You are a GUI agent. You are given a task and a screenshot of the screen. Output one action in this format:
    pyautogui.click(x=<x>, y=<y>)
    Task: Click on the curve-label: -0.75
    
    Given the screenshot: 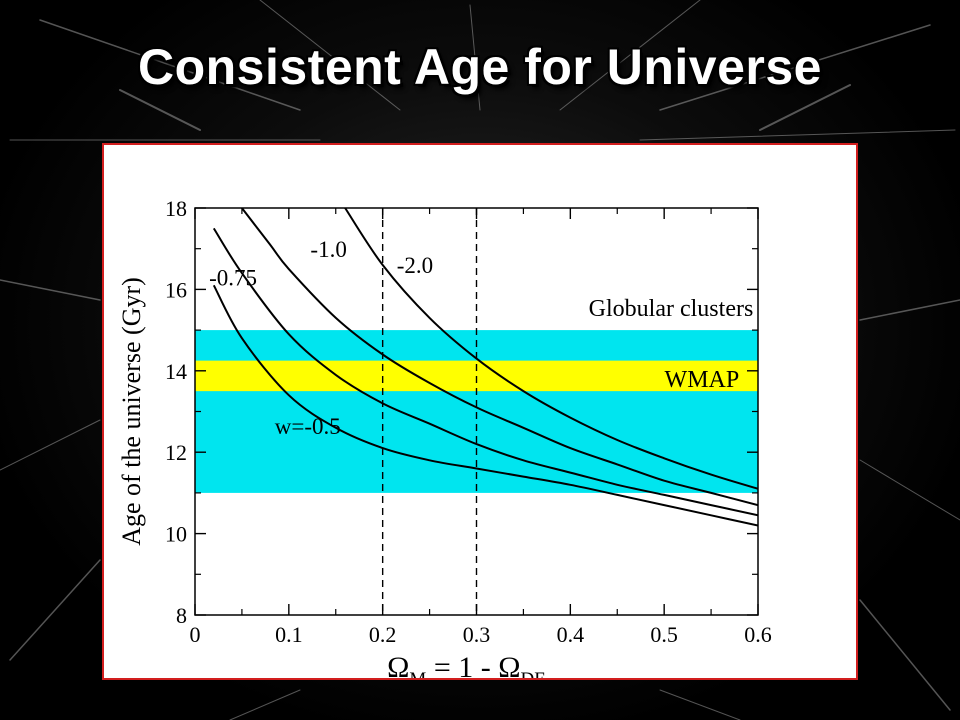 What is the action you would take?
    pyautogui.click(x=233, y=277)
    